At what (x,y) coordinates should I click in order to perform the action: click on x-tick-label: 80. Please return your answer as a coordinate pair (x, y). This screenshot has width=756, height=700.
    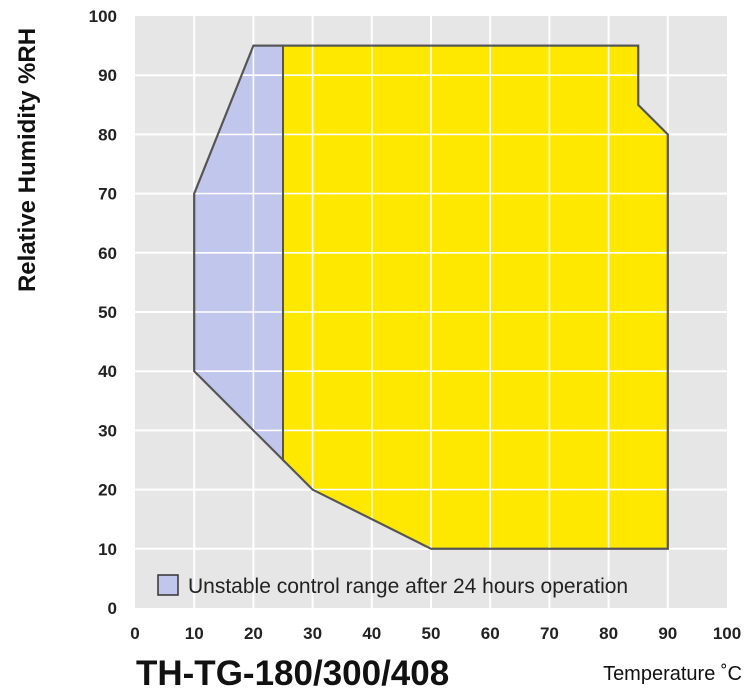
    Looking at the image, I should click on (608, 633).